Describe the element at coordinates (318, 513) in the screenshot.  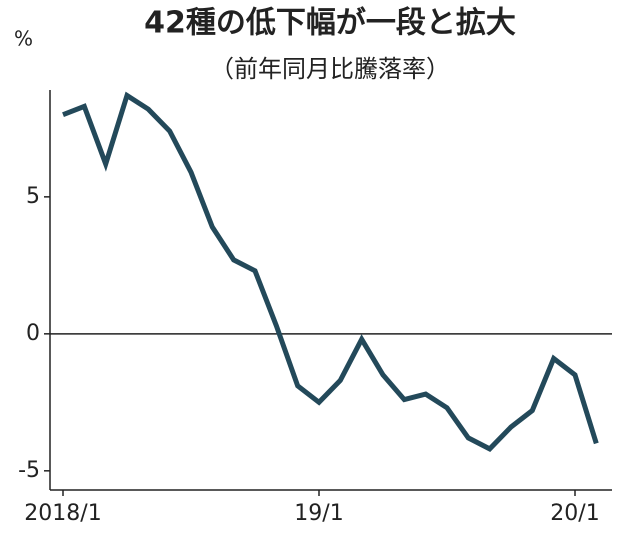
I see `x-tick-label: 19/1` at that location.